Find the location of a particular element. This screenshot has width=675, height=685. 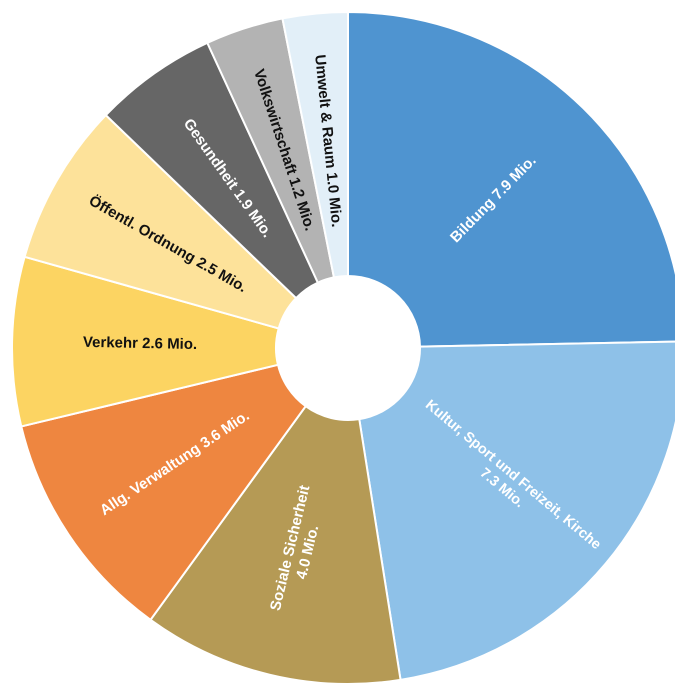

value-label: 1.0 Mio. is located at coordinates (334, 200).